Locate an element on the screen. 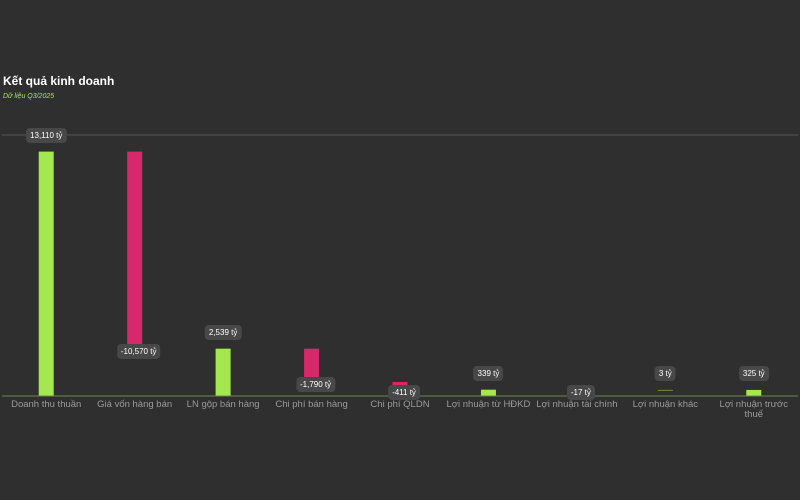 This screenshot has height=500, width=800. x-tick-label: Lợi nhuận trước thuế is located at coordinates (753, 409).